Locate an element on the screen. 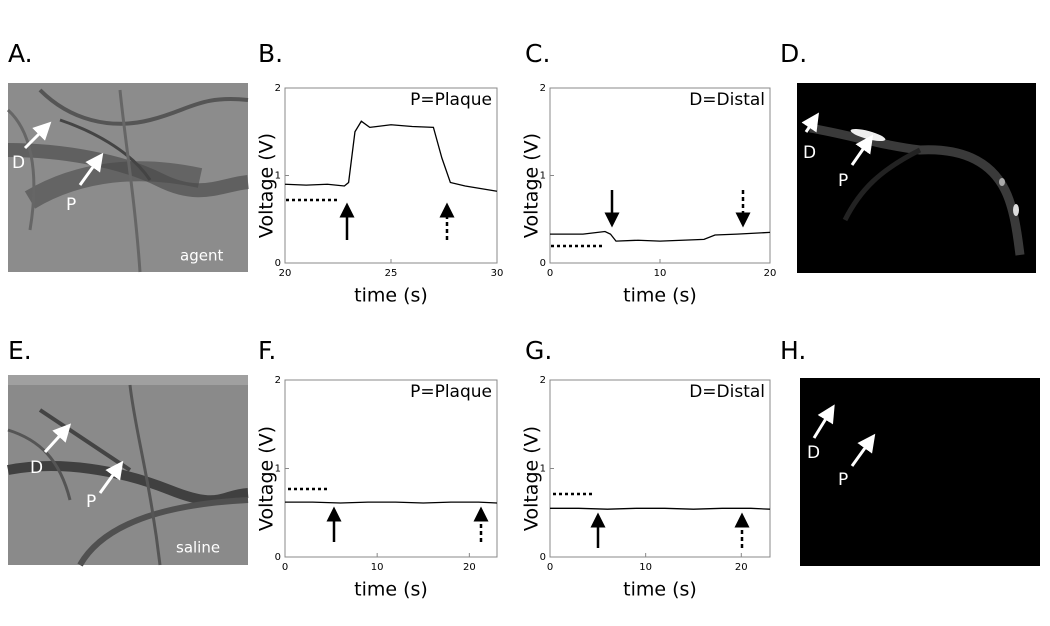 This screenshot has height=626, width=1050. panel-letter: G. is located at coordinates (538, 350).